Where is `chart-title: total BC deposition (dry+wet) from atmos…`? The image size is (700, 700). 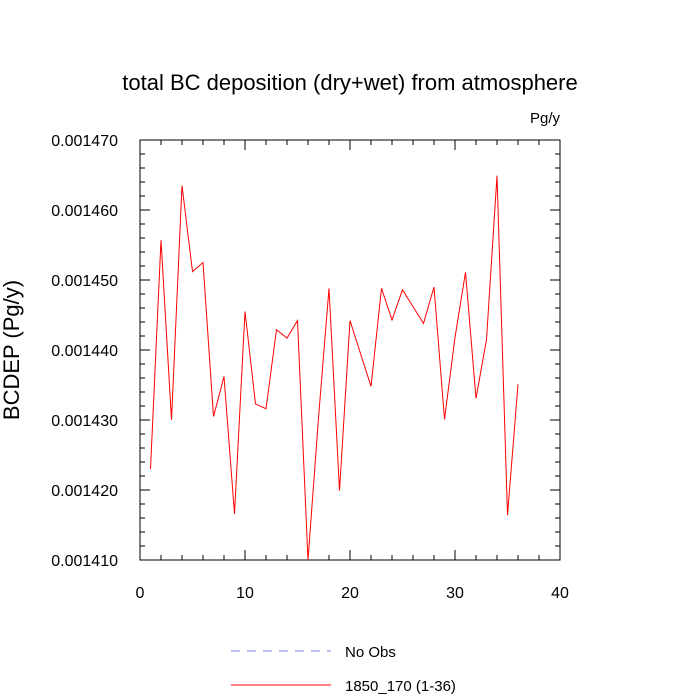 chart-title: total BC deposition (dry+wet) from atmos… is located at coordinates (349, 82).